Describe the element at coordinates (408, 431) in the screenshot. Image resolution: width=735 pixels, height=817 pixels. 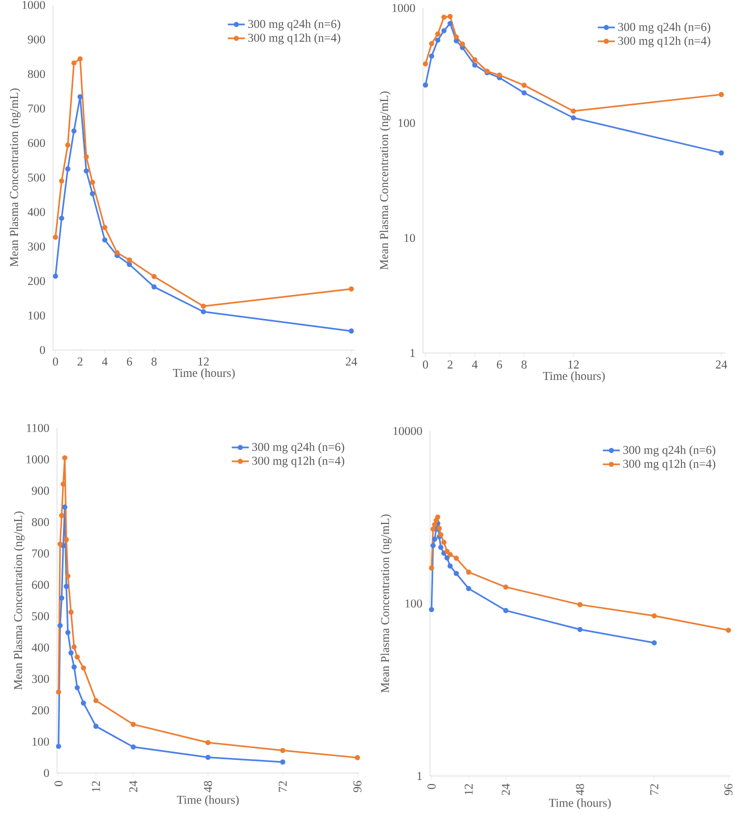
I see `y-tick-label: 10000` at that location.